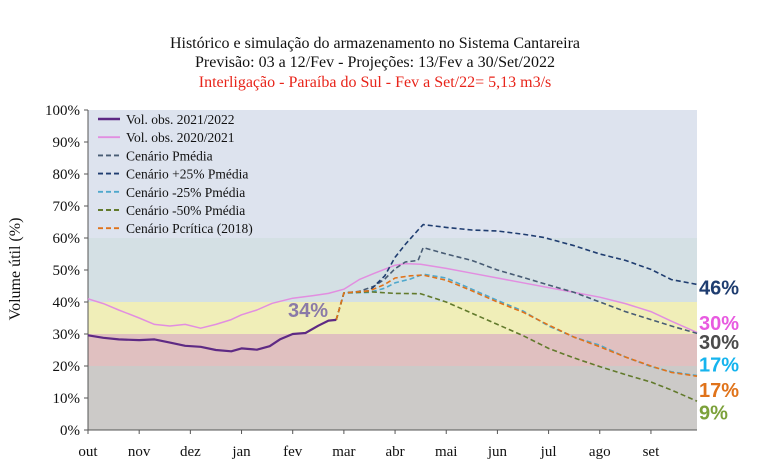  I want to click on y-tick-label: 50%, so click(67, 271).